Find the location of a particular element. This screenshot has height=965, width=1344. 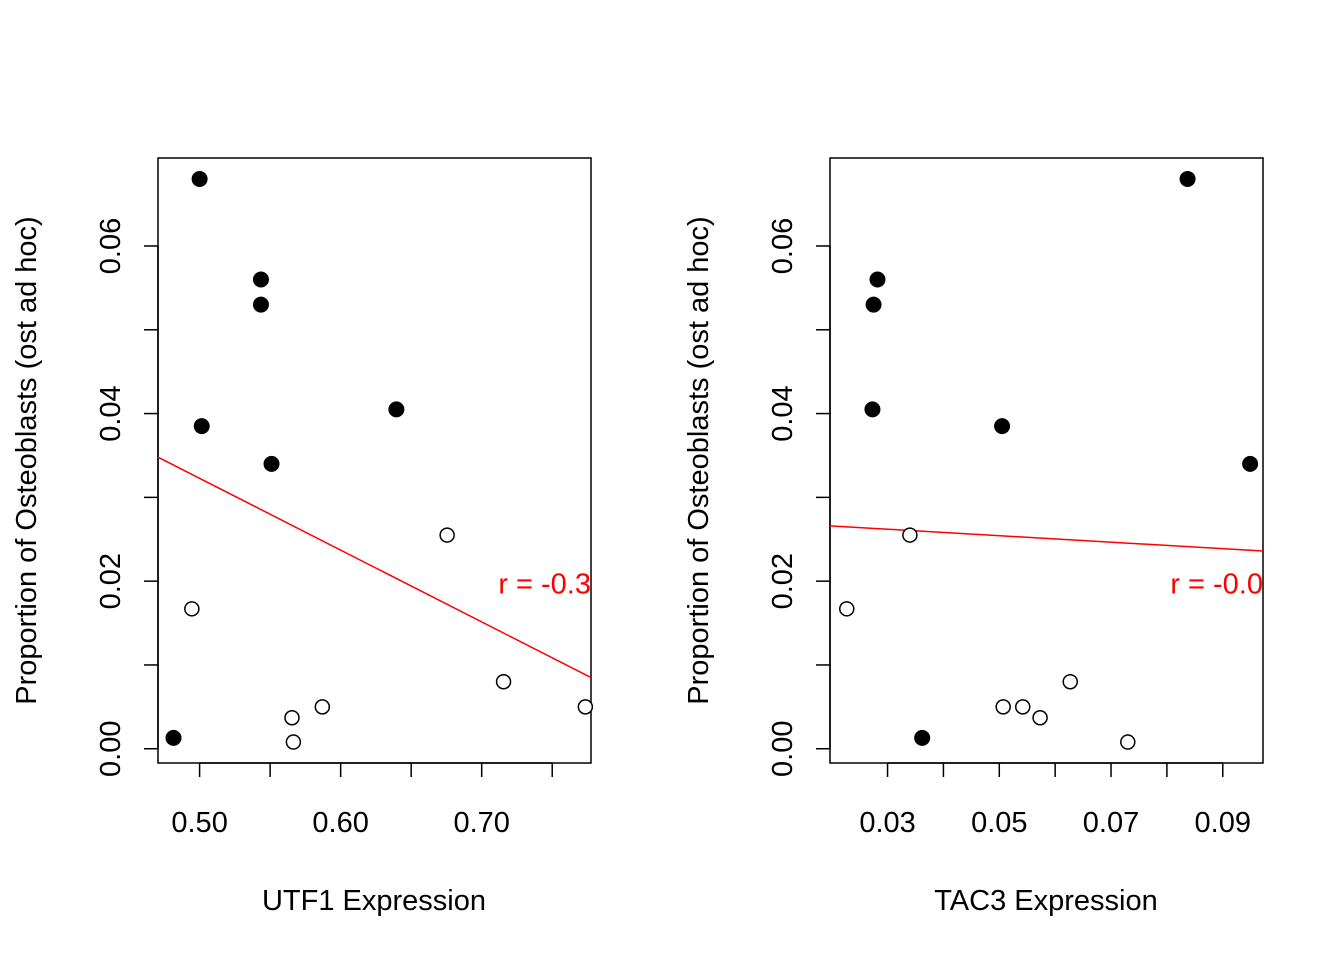

x-tick-label: 0.09 is located at coordinates (1223, 823).